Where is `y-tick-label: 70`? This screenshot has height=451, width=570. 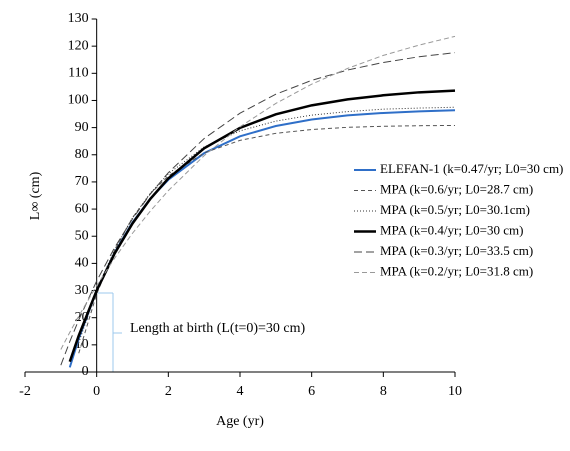 y-tick-label: 70 is located at coordinates (82, 181).